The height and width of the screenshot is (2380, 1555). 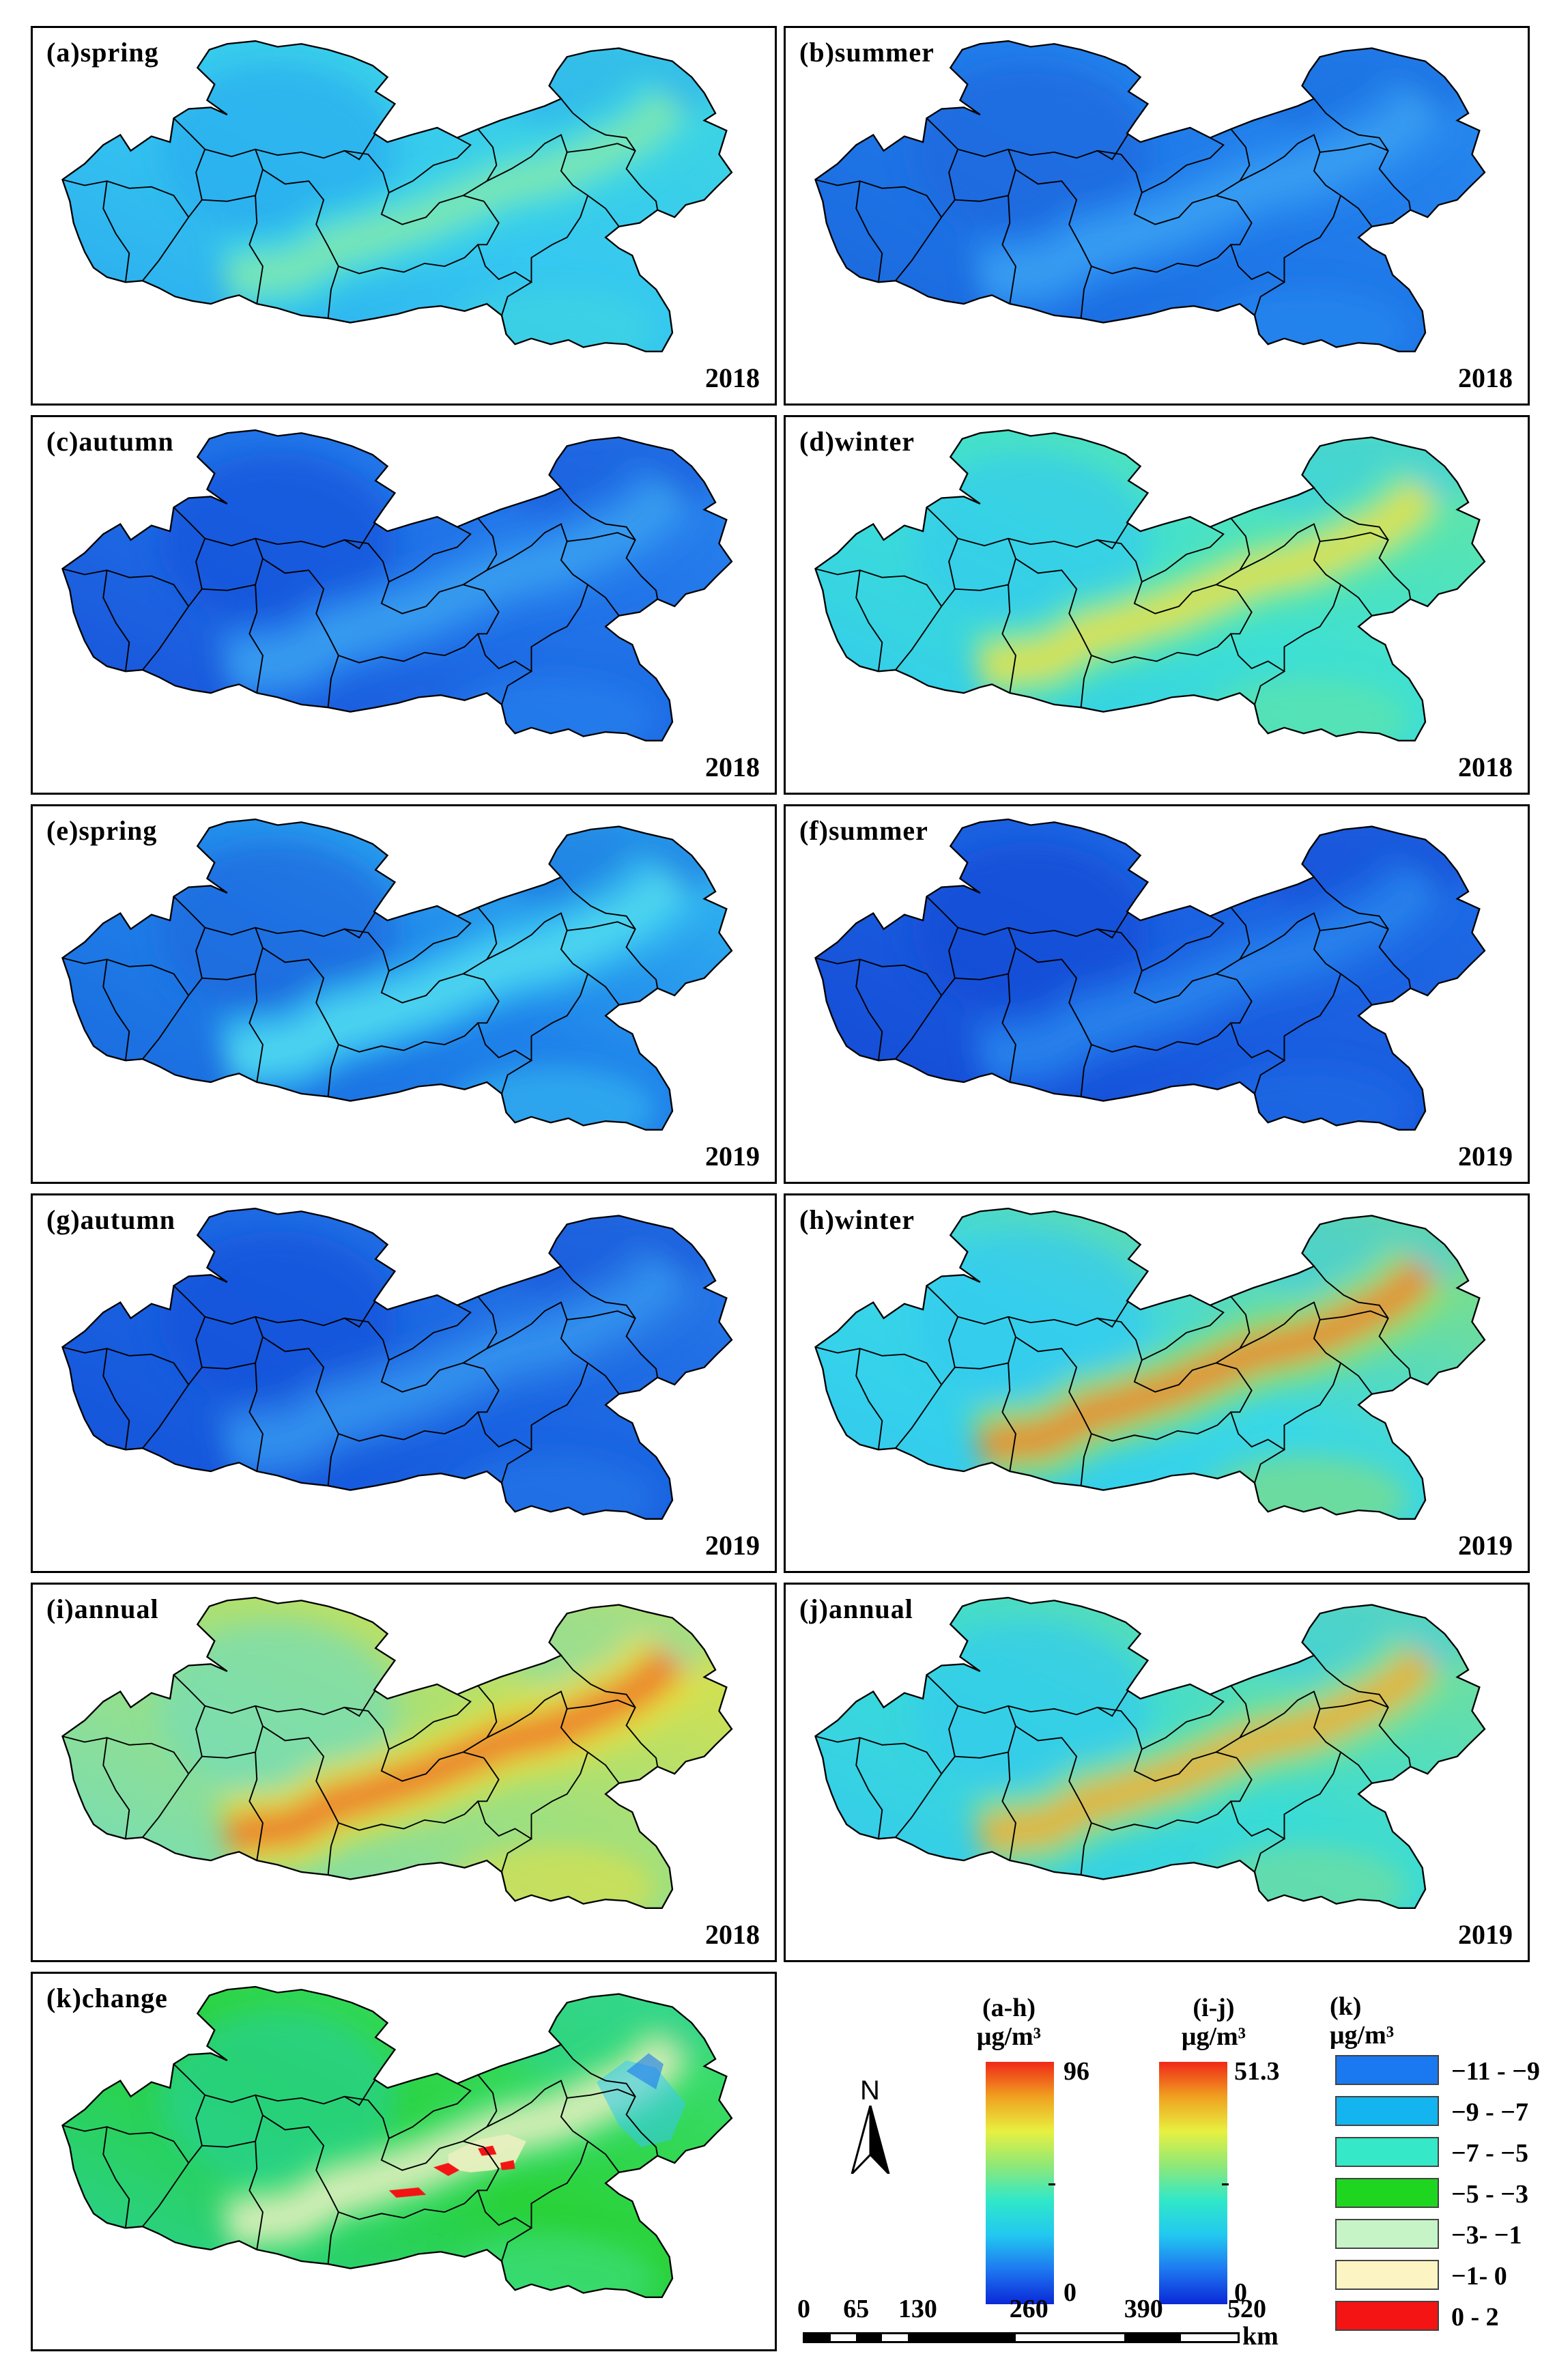 I want to click on legend-k-label: 0 - 2, so click(x=1475, y=2317).